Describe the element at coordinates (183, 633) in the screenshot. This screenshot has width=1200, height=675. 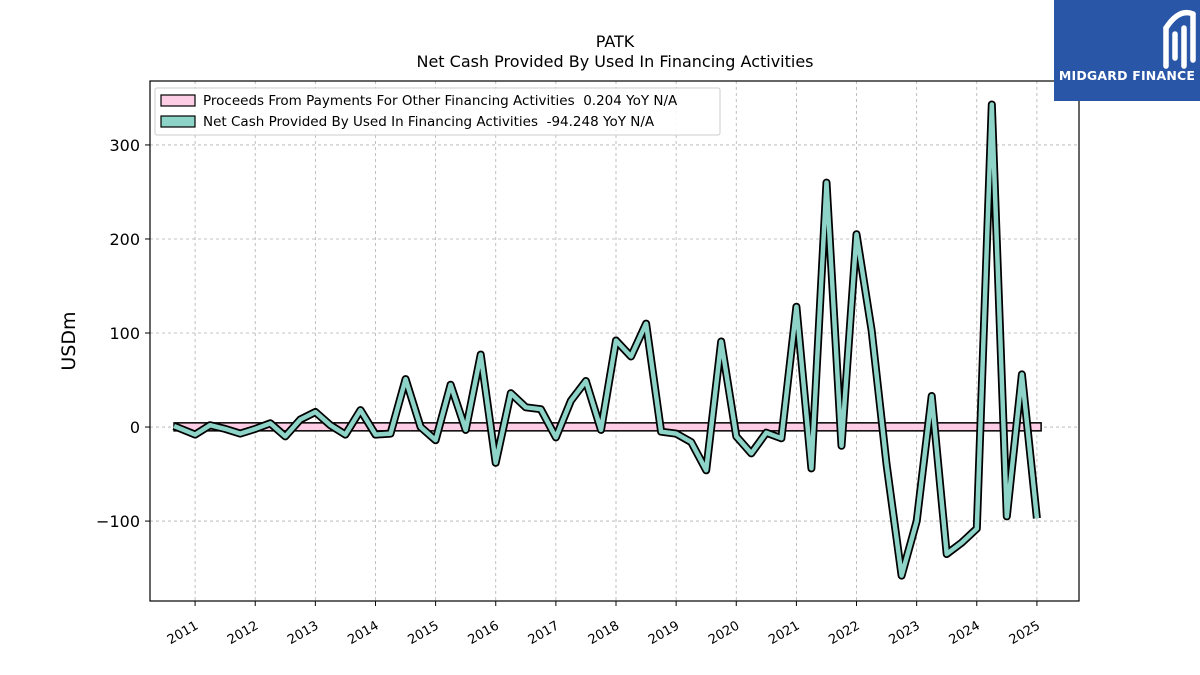
I see `x-tick-label: 2011` at that location.